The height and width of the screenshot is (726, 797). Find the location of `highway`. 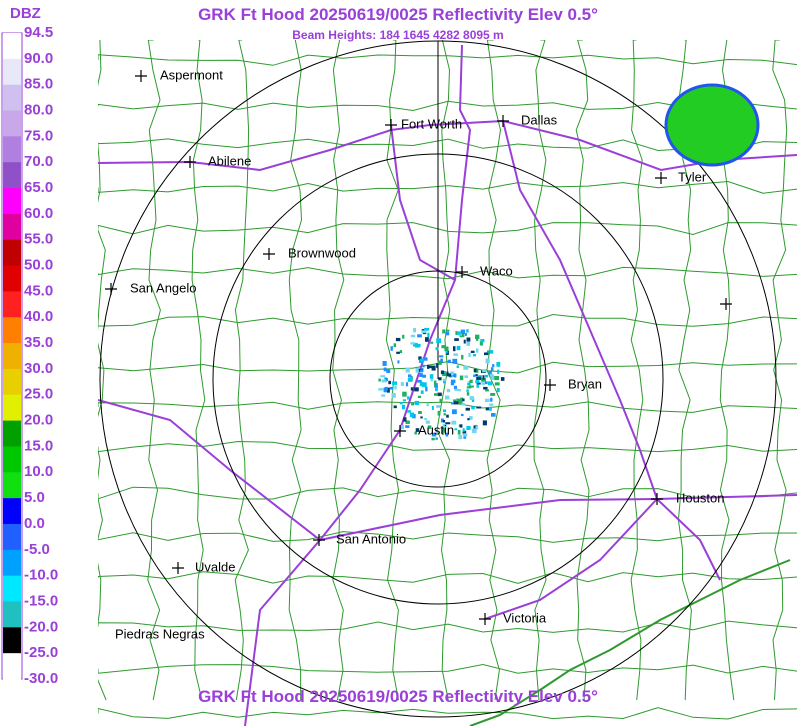

highway is located at coordinates (447, 145).